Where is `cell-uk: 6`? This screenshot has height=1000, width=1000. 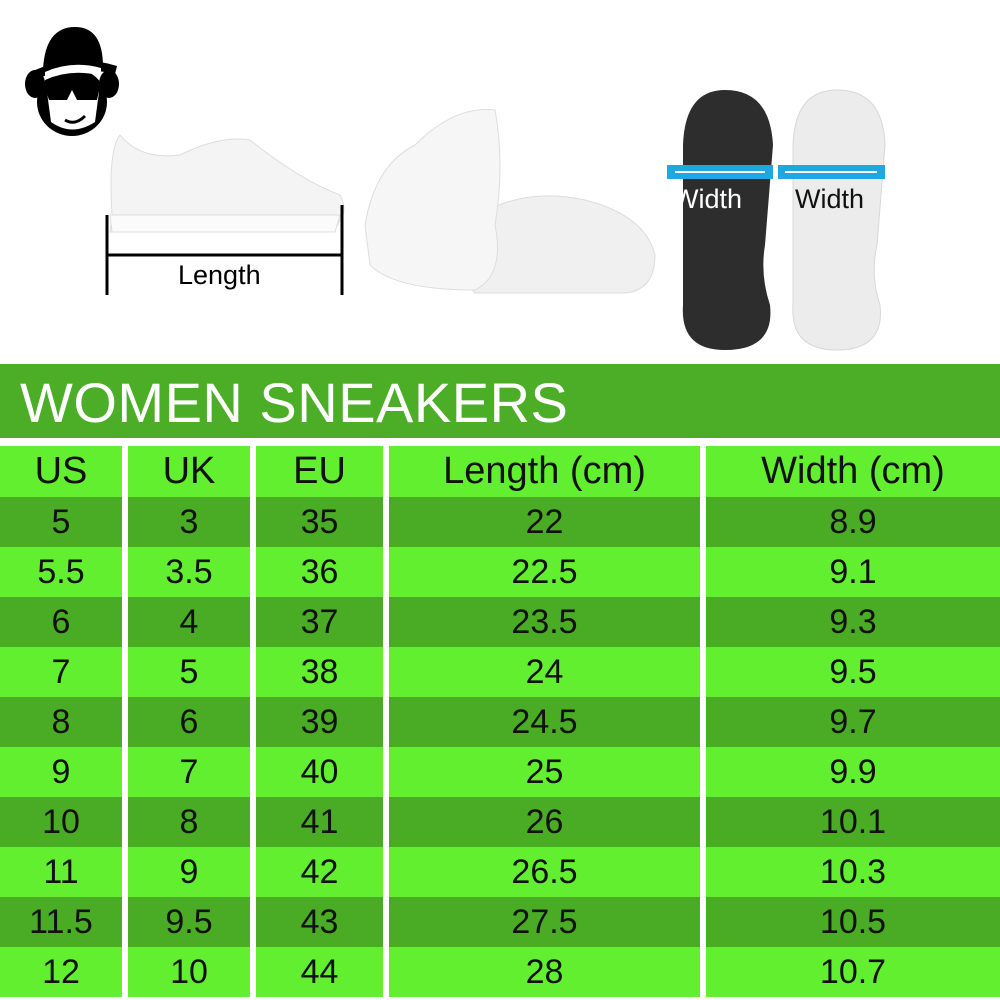
cell-uk: 6 is located at coordinates (189, 722).